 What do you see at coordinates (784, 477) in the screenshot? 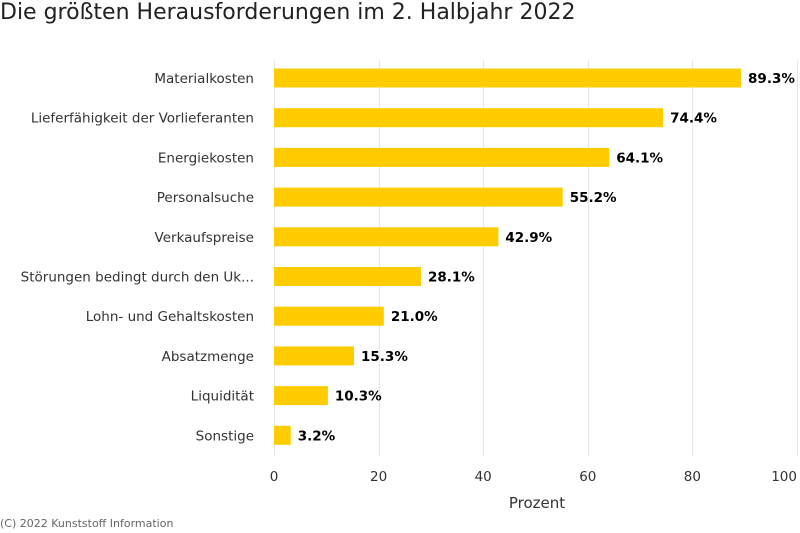
I see `x-tick-label: 100` at bounding box center [784, 477].